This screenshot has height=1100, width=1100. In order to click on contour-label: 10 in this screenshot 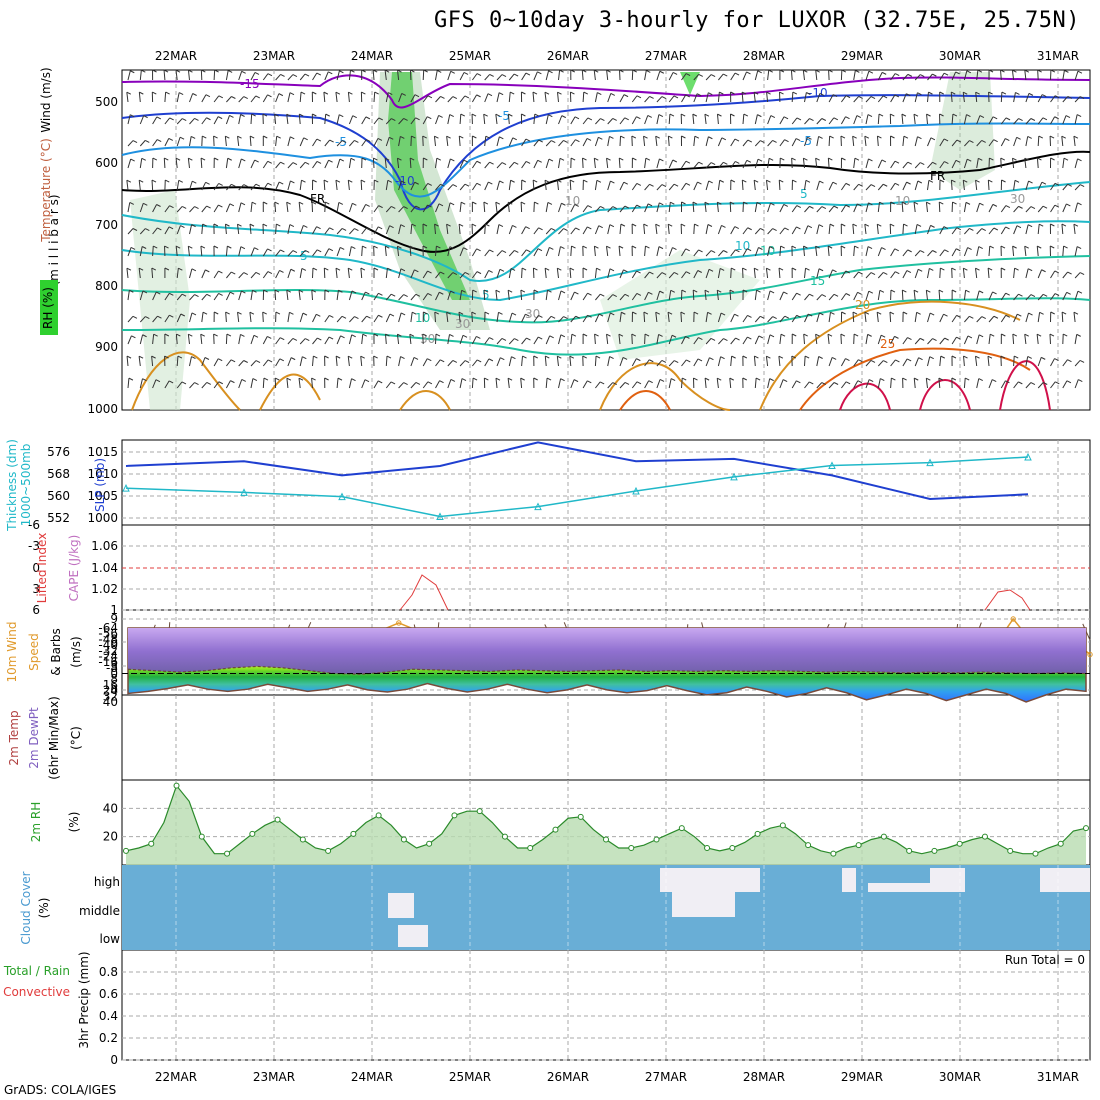, I will do `click(572, 201)`.